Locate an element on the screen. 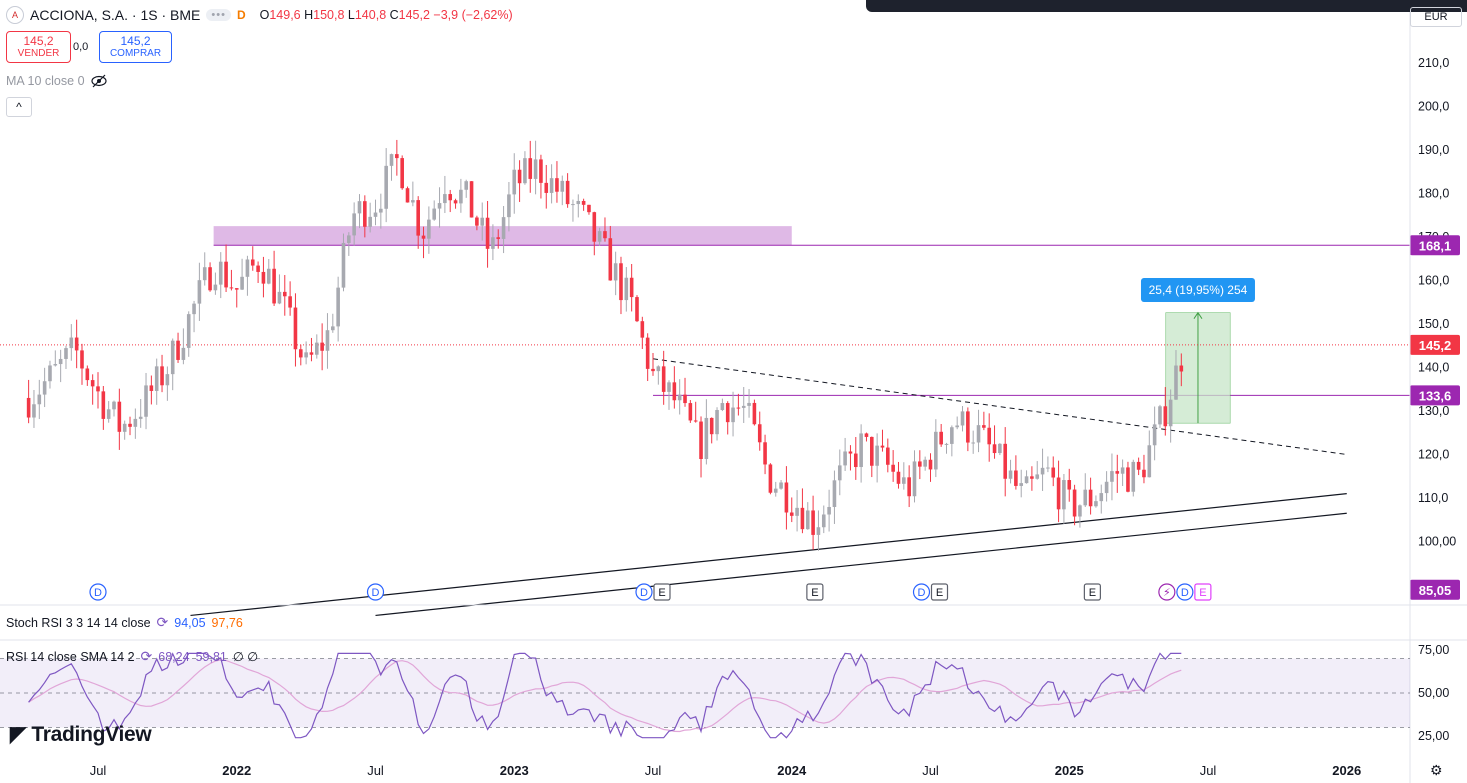 This screenshot has height=783, width=1467. data-delay-badge: D is located at coordinates (241, 15).